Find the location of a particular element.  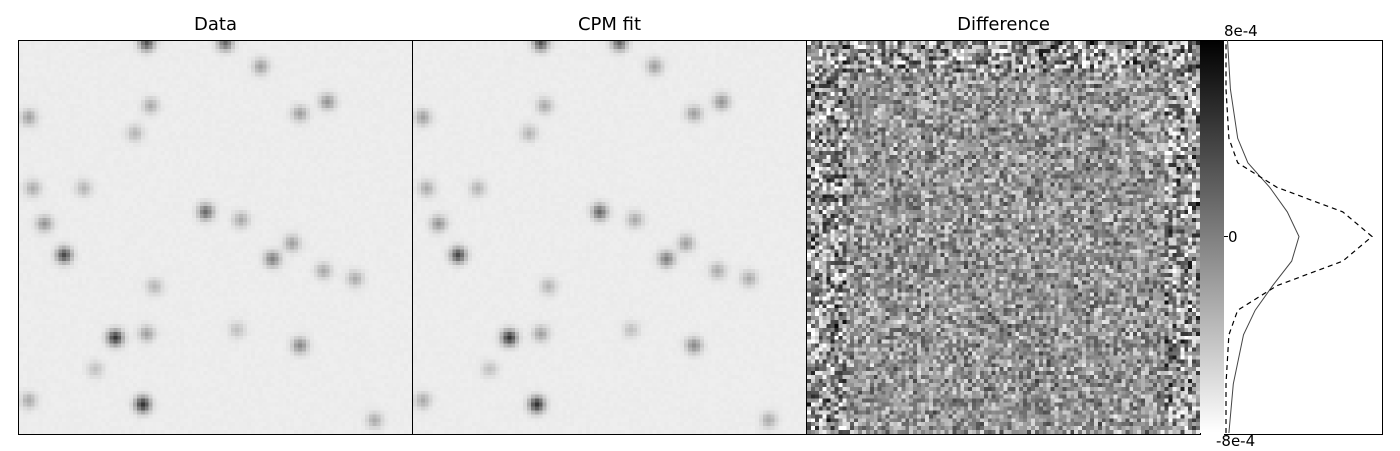

colorbar-min-label: -8e-4 is located at coordinates (1236, 441).